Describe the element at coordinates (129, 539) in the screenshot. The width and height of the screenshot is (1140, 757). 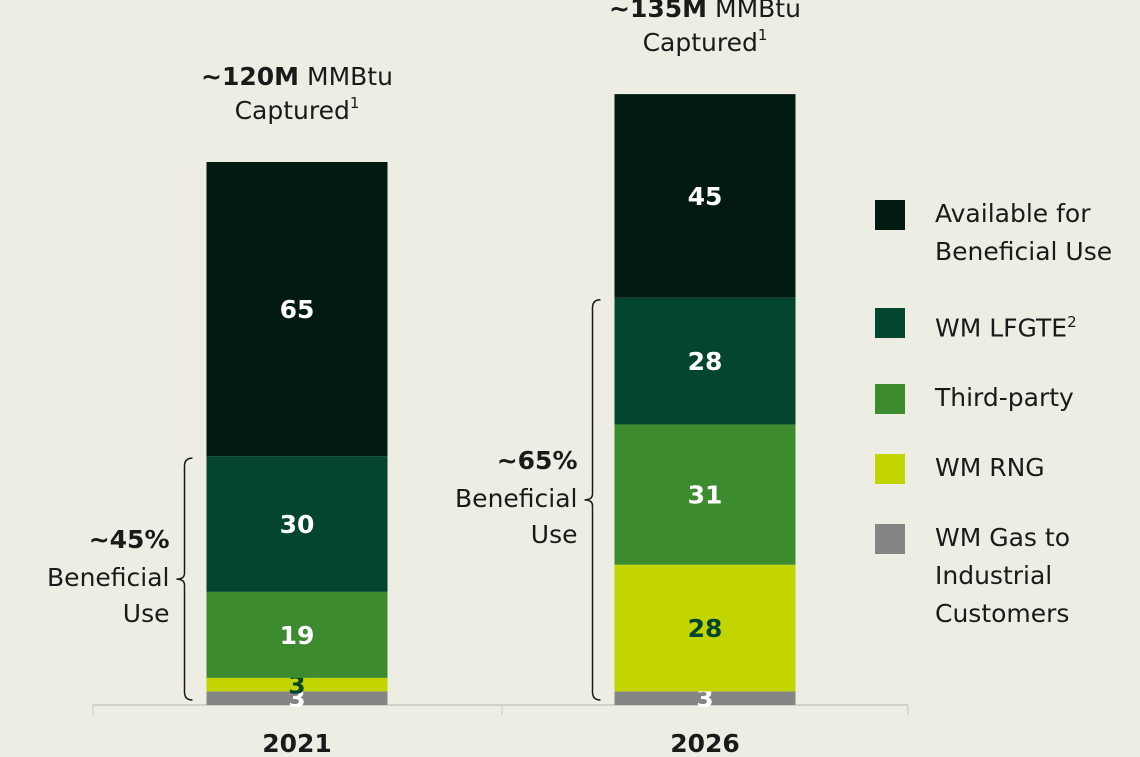
I see `beneficial-percent: ~45%` at that location.